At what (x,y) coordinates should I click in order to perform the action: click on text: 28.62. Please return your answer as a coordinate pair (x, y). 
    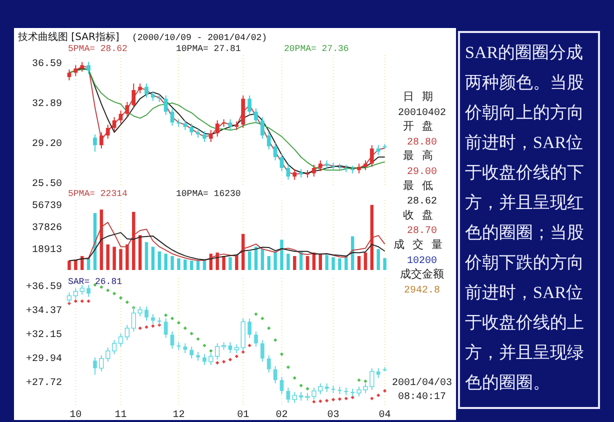
    Looking at the image, I should click on (422, 202).